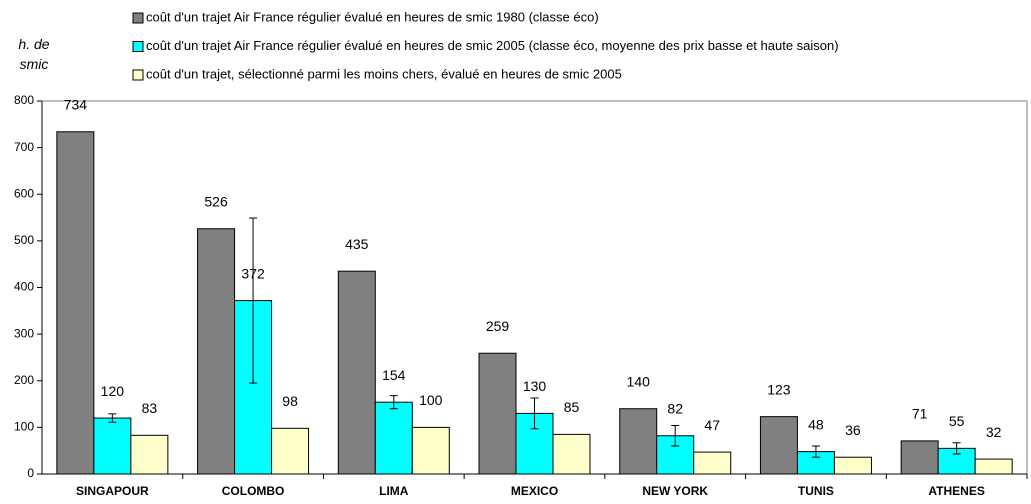 The height and width of the screenshot is (504, 1031). I want to click on value-label: 85, so click(572, 407).